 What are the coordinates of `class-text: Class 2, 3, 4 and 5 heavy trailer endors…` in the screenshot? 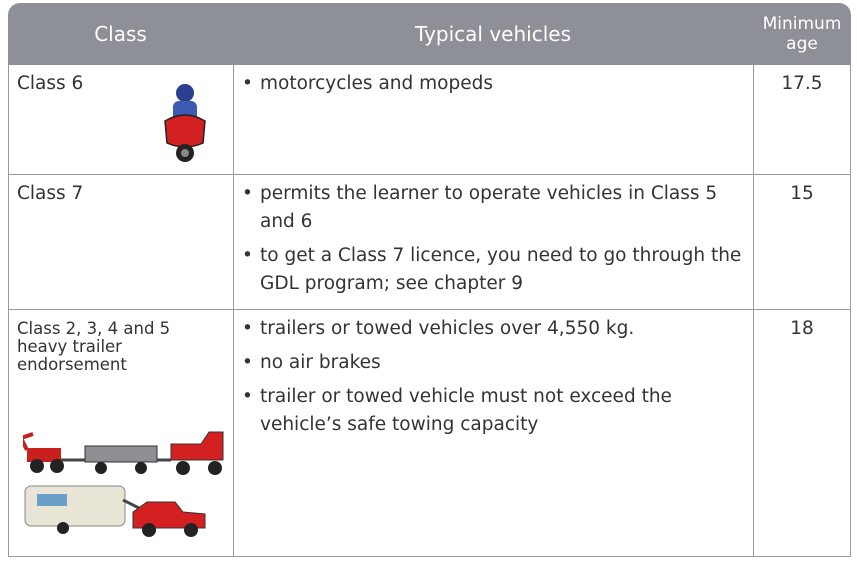 It's located at (94, 346).